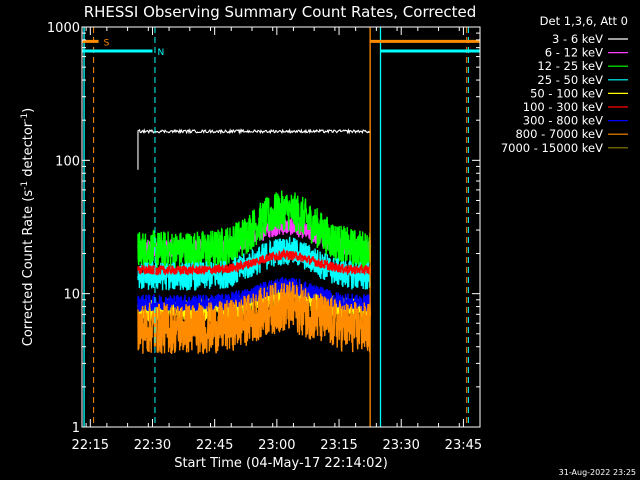  I want to click on flag-label-n: N, so click(160, 53).